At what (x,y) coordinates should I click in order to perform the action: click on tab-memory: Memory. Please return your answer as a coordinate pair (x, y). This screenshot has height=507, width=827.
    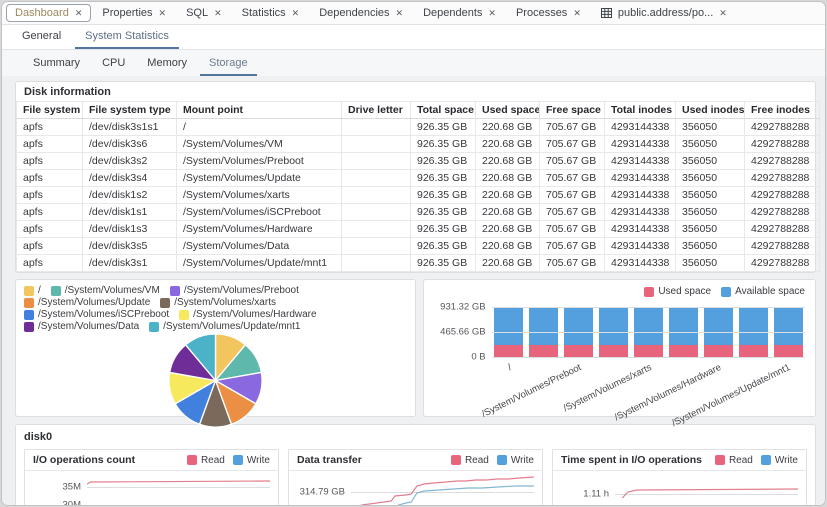
    Looking at the image, I should click on (167, 63).